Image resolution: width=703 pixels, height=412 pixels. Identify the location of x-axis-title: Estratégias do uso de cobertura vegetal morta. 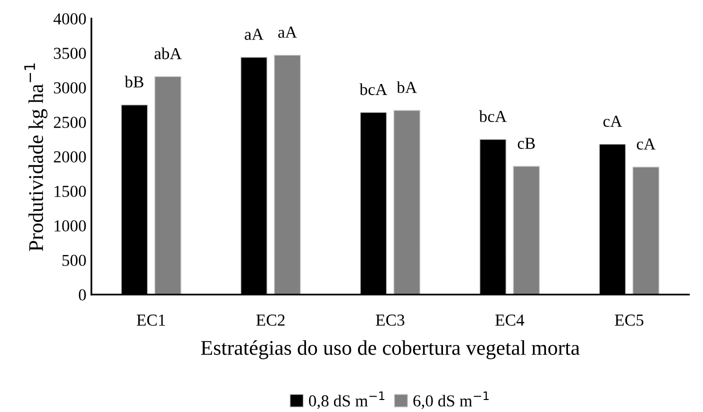
(390, 350).